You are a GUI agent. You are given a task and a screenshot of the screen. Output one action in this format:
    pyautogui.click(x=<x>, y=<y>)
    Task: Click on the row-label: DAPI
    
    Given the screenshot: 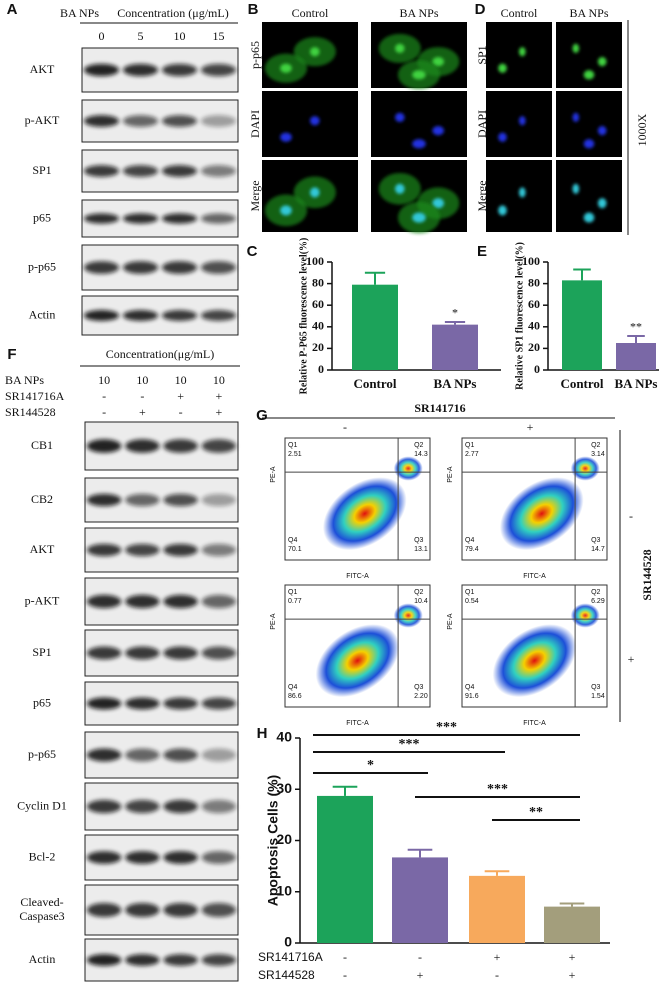 What is the action you would take?
    pyautogui.click(x=255, y=124)
    